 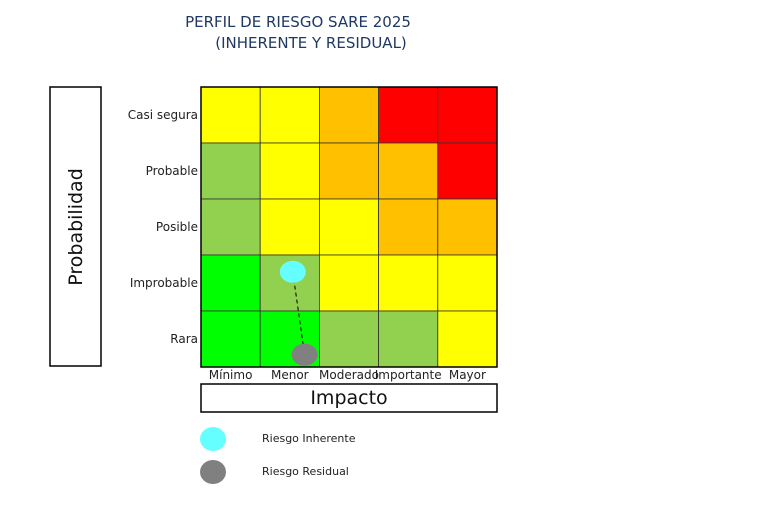 I want to click on x-tick-label: Importante, so click(x=408, y=375).